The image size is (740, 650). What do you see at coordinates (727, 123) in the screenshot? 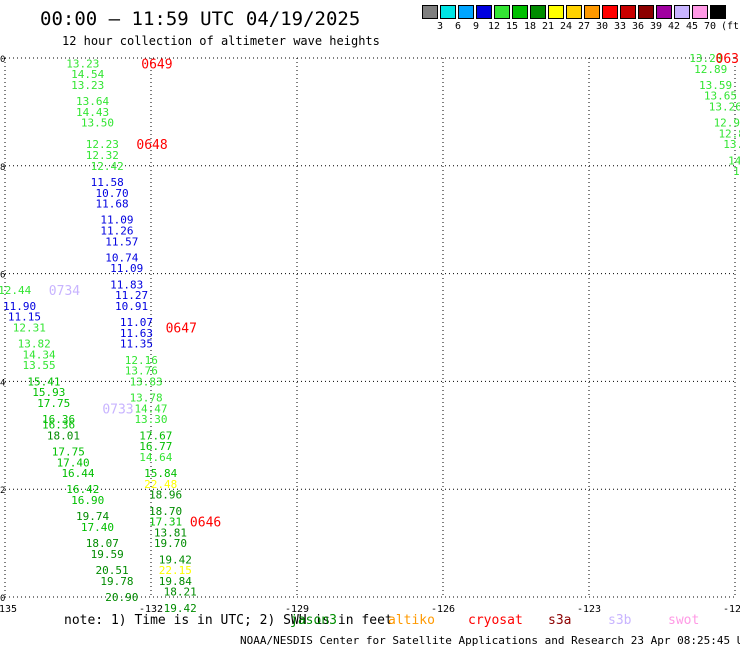
I see `wave-height-value: 12.92` at bounding box center [727, 123].